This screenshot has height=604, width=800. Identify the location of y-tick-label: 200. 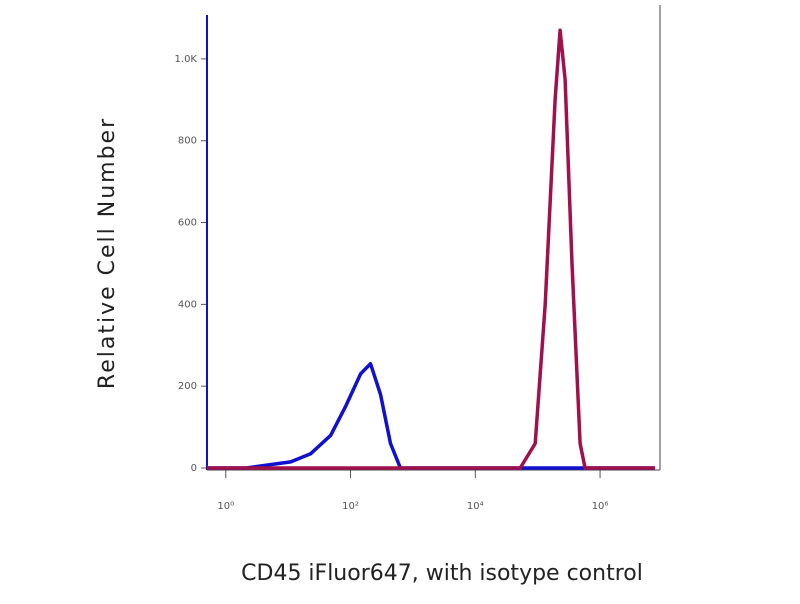
(187, 386).